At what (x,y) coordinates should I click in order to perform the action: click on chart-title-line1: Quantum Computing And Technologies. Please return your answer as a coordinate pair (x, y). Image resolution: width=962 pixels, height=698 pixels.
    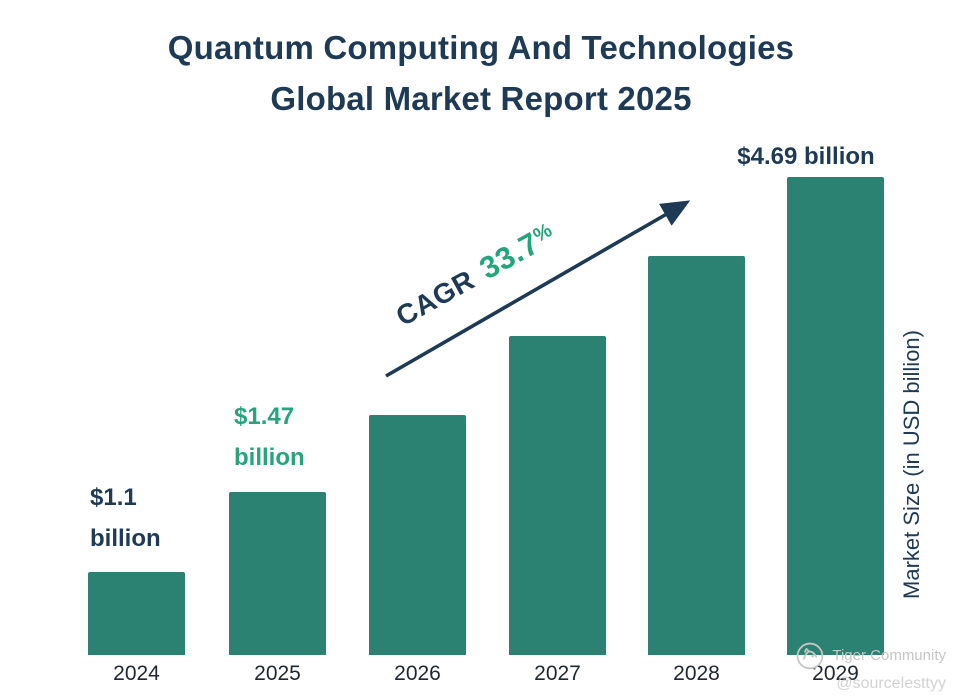
    Looking at the image, I should click on (481, 47).